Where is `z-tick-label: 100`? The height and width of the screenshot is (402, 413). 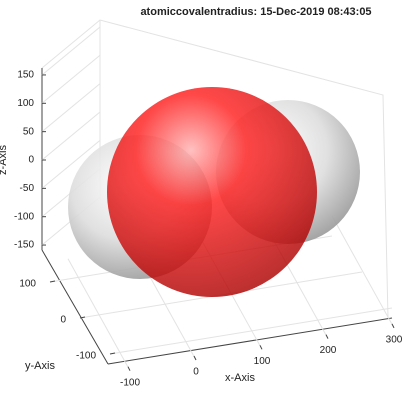 z-tick-label: 100 is located at coordinates (25, 103).